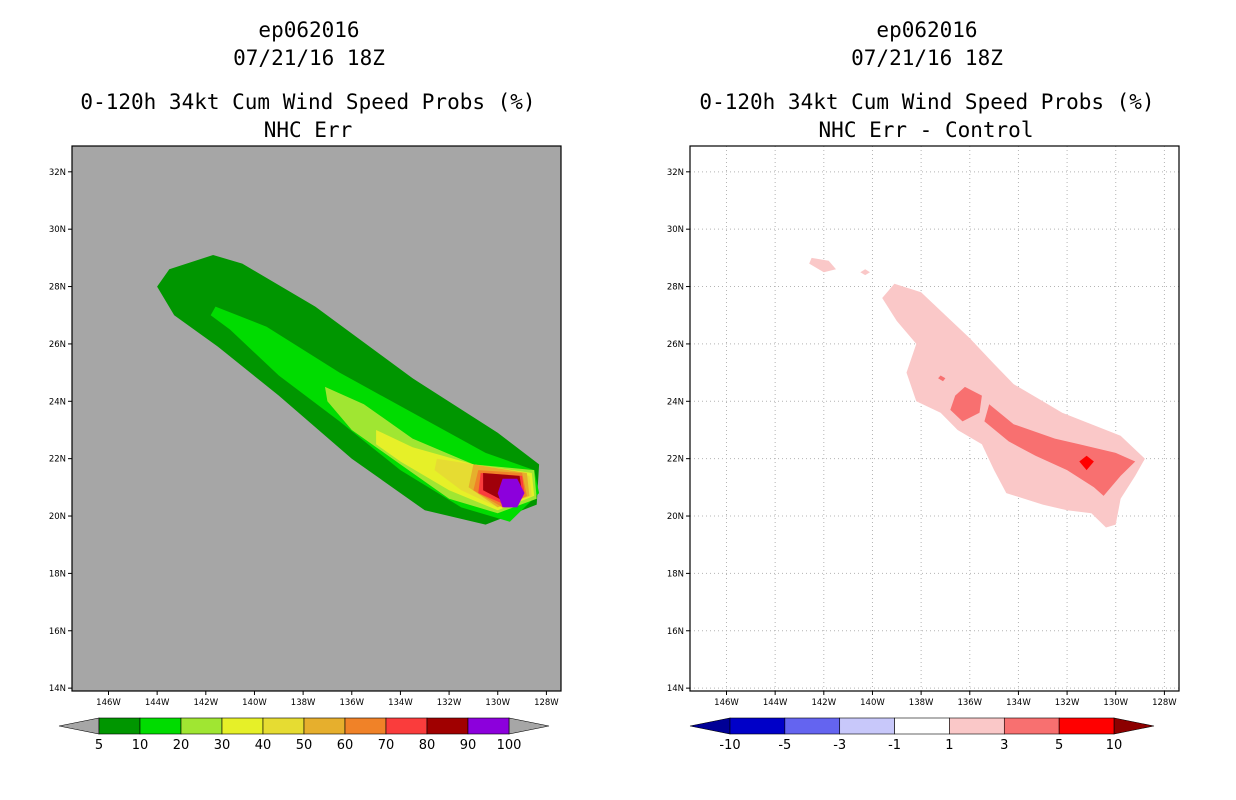 This screenshot has height=800, width=1236. What do you see at coordinates (1004, 745) in the screenshot?
I see `colorbar-level-label: 3` at bounding box center [1004, 745].